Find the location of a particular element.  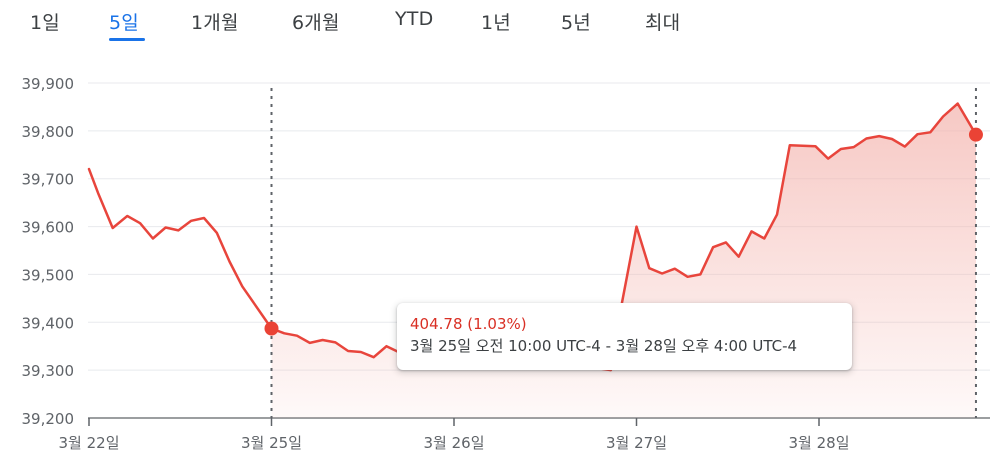

tab-1m: 1개월 is located at coordinates (215, 23).